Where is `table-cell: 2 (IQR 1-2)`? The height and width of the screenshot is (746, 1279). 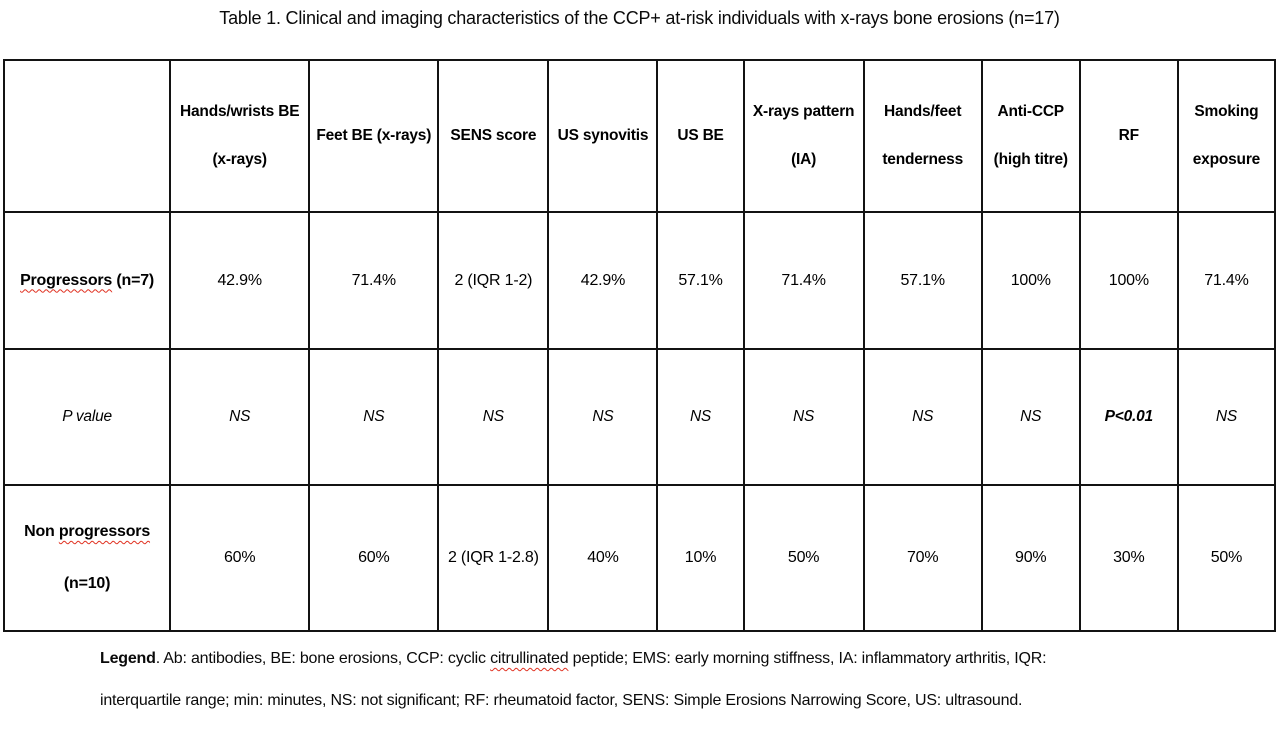
table-cell: 2 (IQR 1-2) is located at coordinates (493, 280).